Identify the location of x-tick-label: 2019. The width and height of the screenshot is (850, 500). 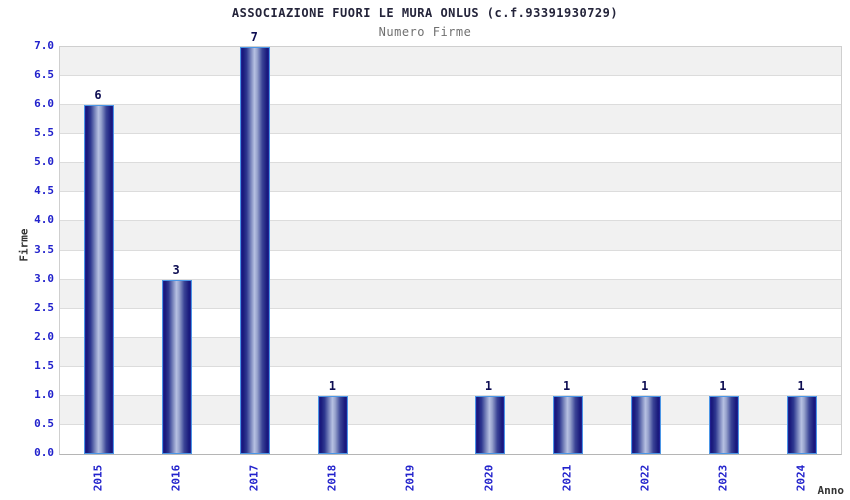
(410, 478).